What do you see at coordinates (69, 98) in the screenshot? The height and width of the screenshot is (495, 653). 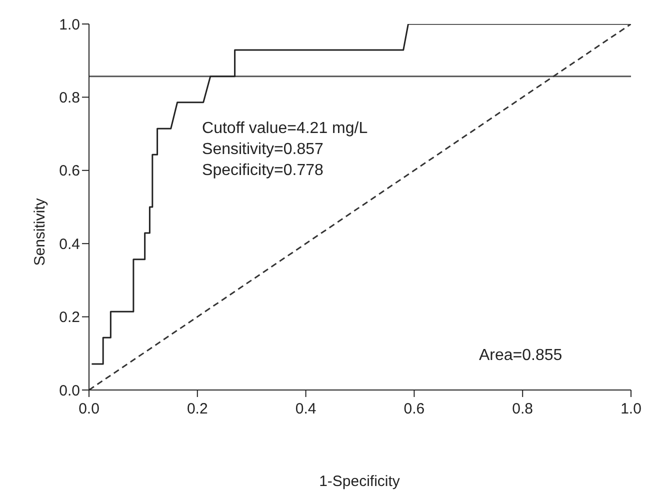 I see `y-tick-label: 0.8` at bounding box center [69, 98].